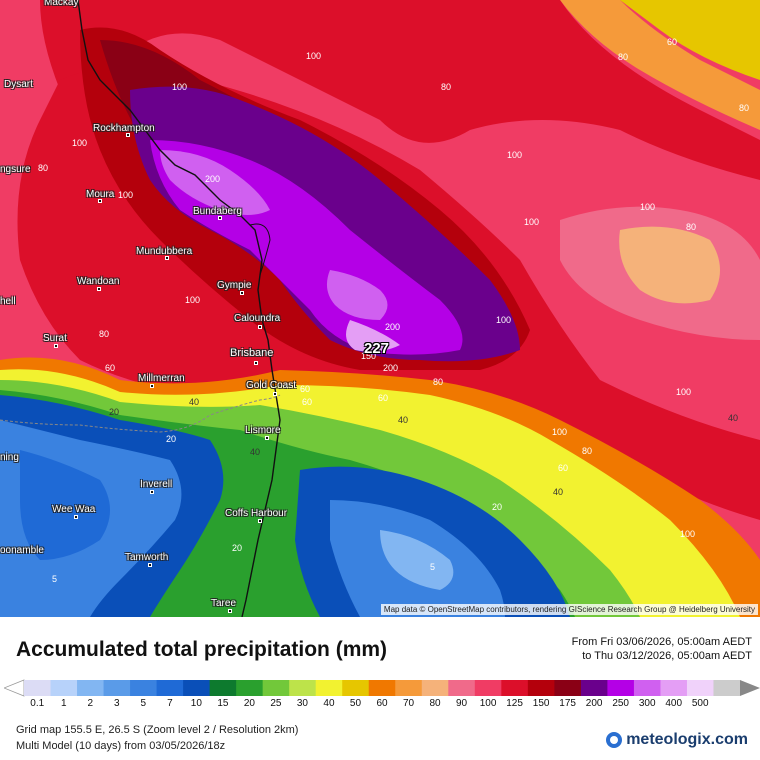  What do you see at coordinates (99, 289) in the screenshot?
I see `marker-wandoan` at bounding box center [99, 289].